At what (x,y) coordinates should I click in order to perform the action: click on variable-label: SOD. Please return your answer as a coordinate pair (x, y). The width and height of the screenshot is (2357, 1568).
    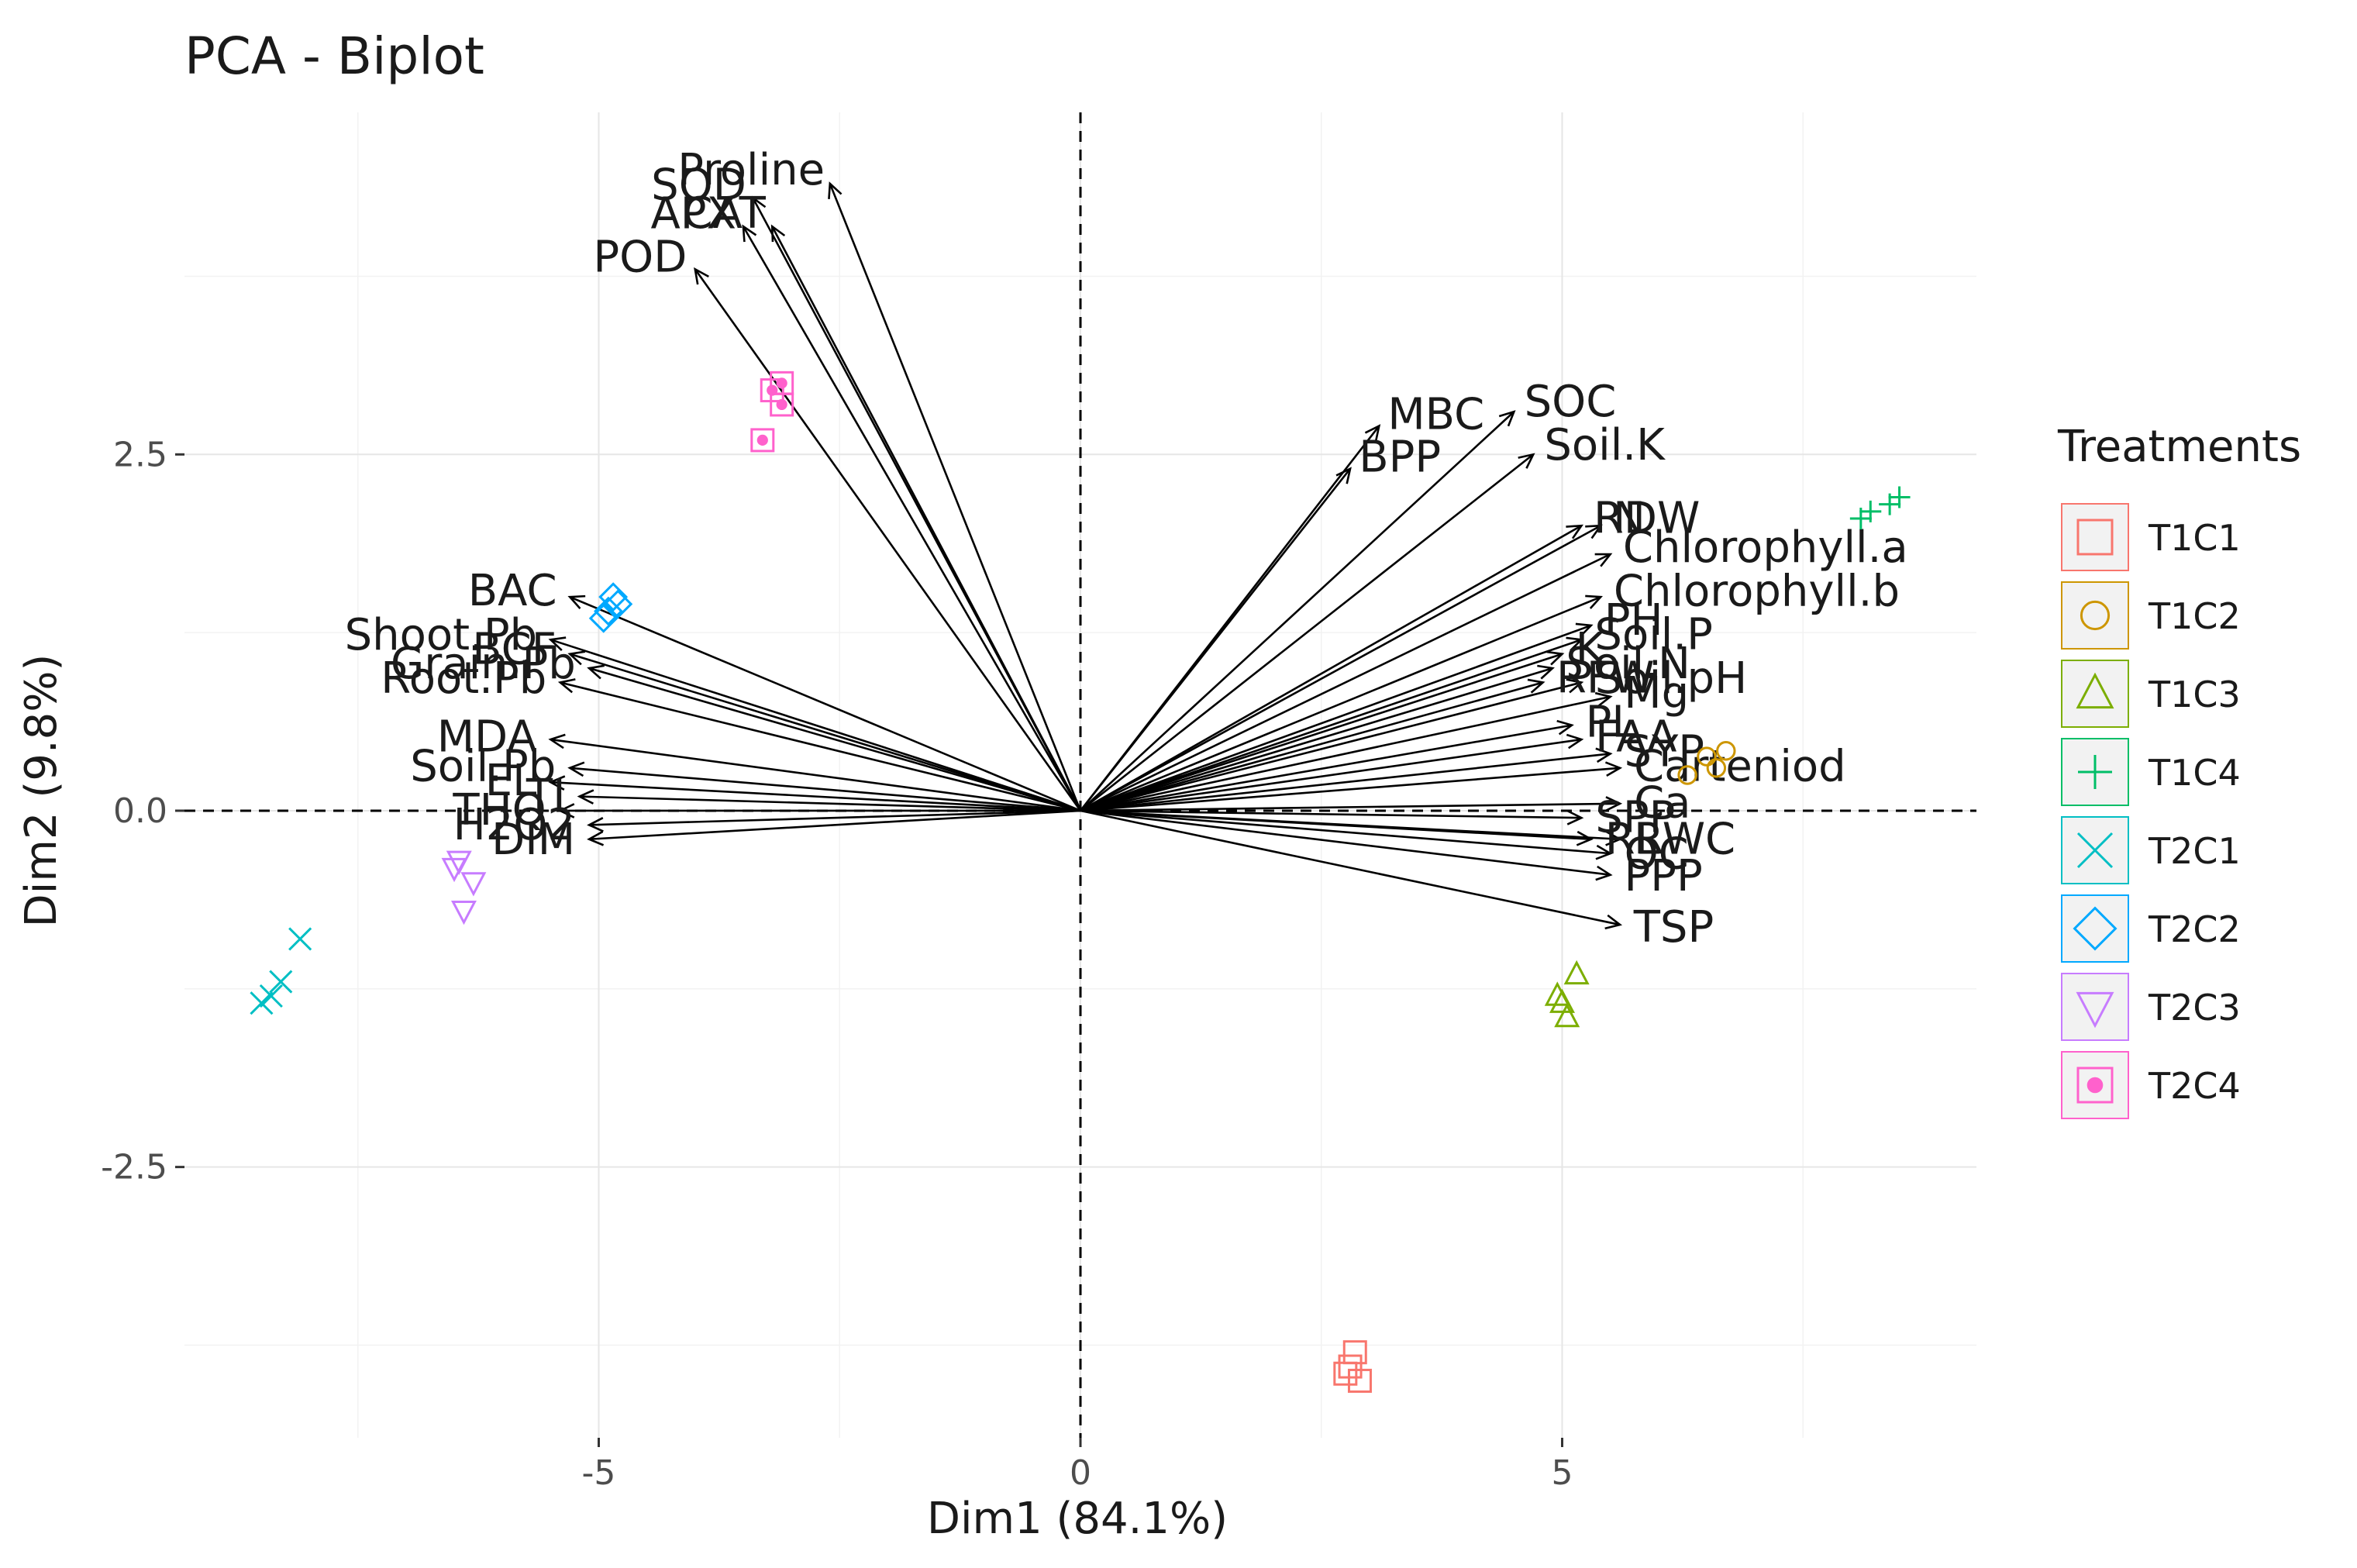
    Looking at the image, I should click on (698, 185).